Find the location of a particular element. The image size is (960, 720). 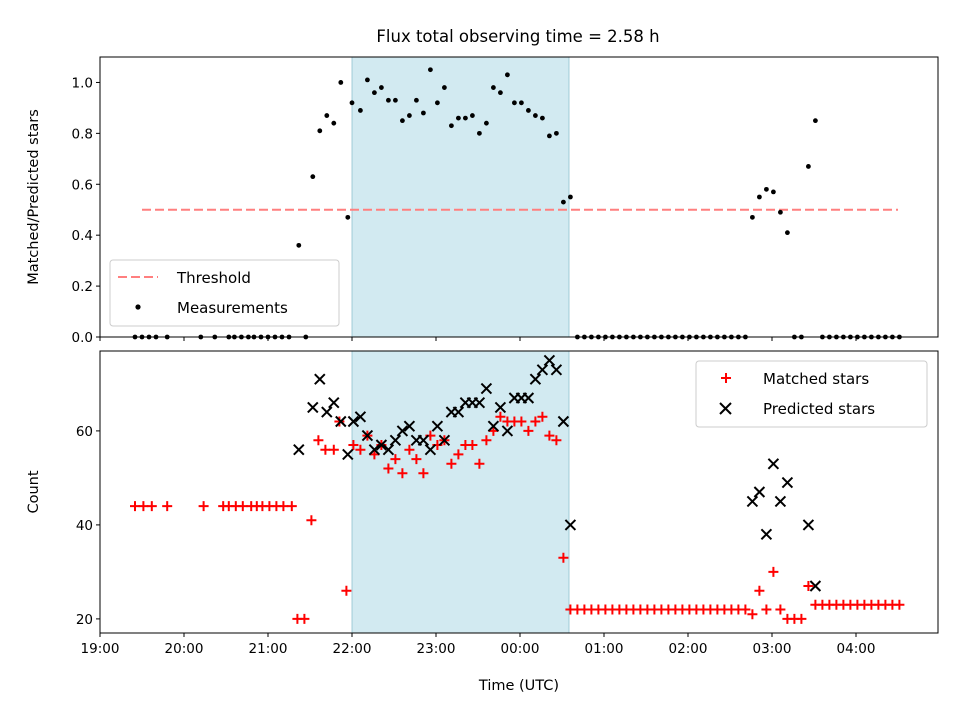

x-tick-label: 19:00 is located at coordinates (100, 649).